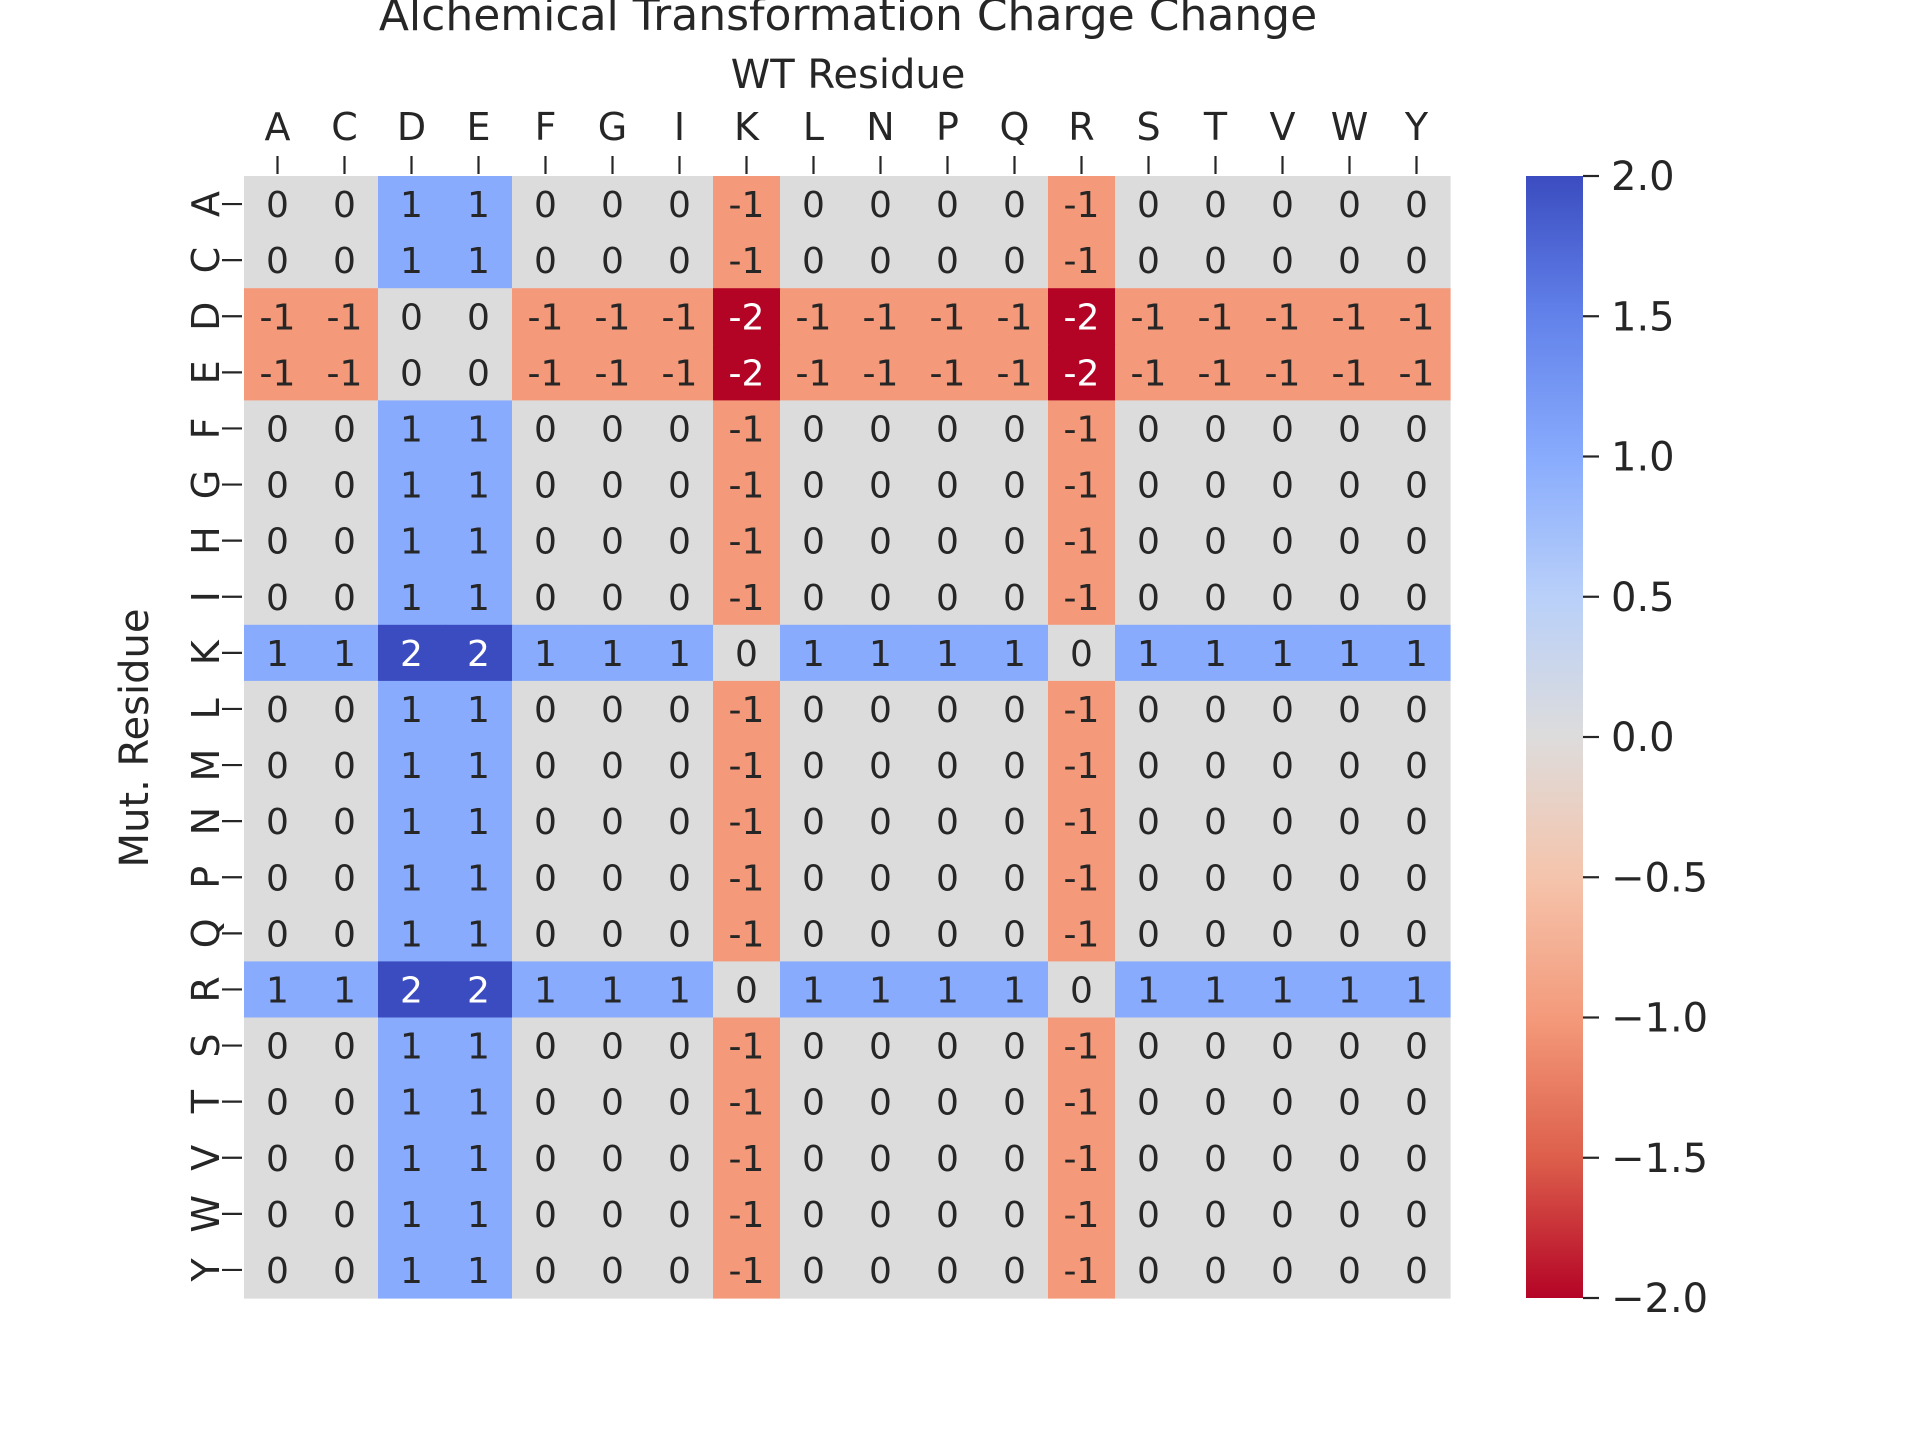 This screenshot has width=1920, height=1440. Describe the element at coordinates (1643, 317) in the screenshot. I see `colorbar-tick-label: 1.5` at that location.